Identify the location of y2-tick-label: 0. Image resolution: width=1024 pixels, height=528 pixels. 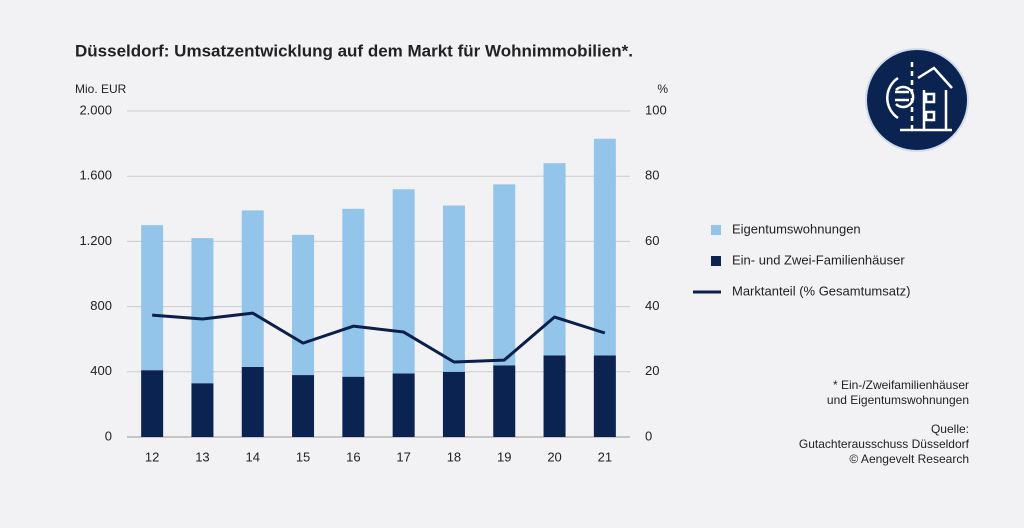
(648, 435).